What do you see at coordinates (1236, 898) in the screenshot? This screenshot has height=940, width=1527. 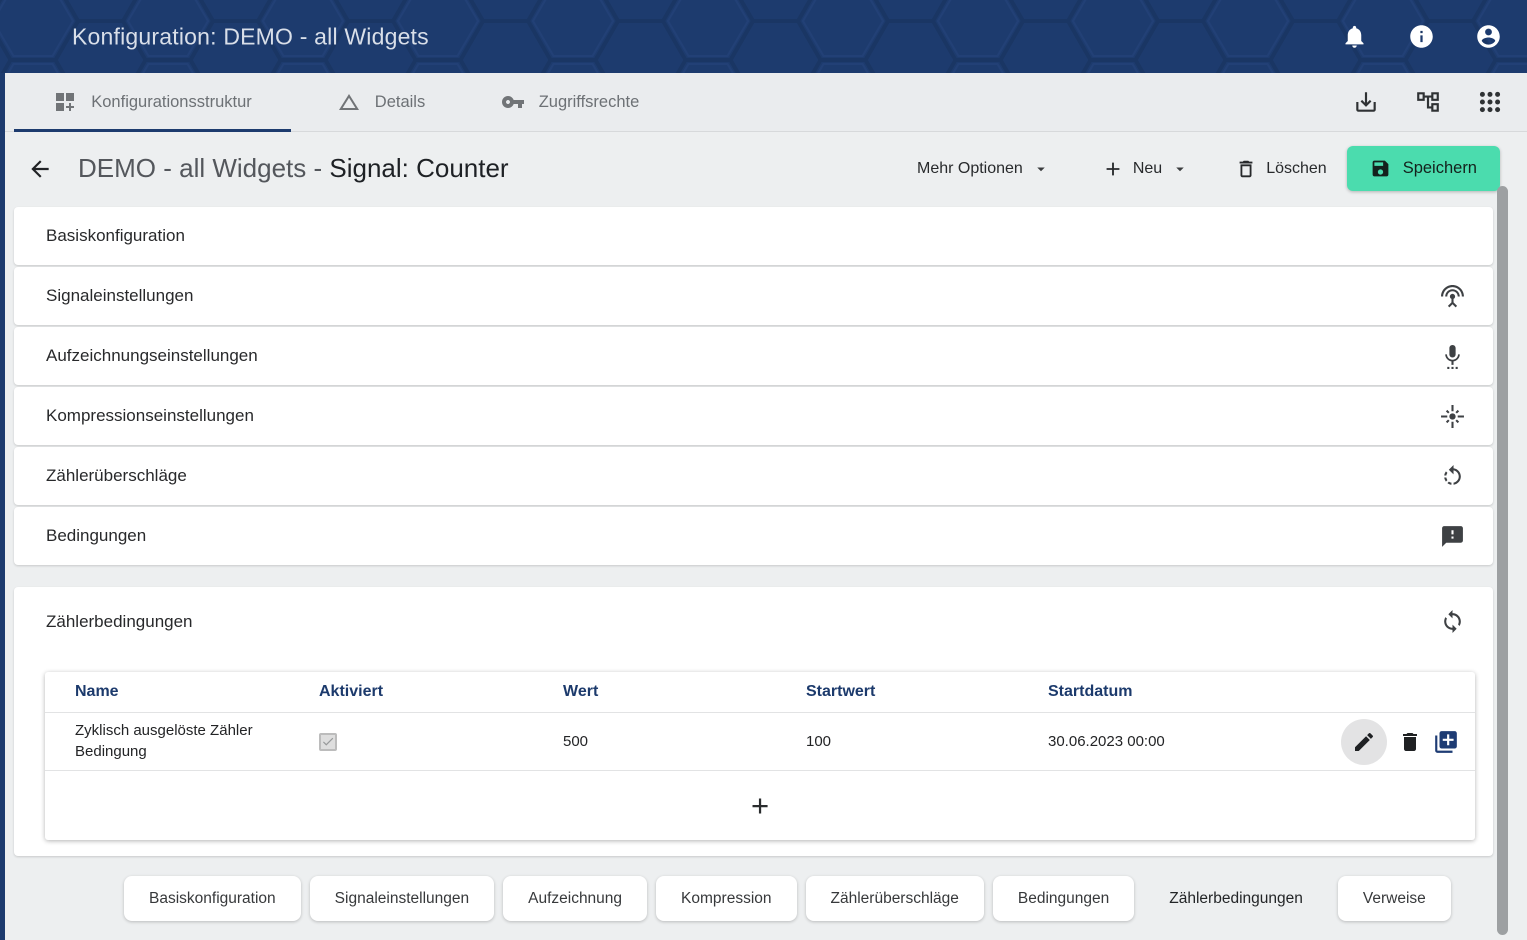 I see `chip-zahlerbedingungen: Zählerbedingungen` at bounding box center [1236, 898].